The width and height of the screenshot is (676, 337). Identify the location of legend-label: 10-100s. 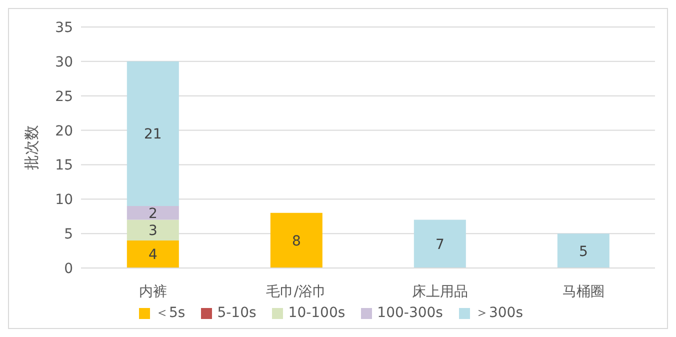
(316, 313).